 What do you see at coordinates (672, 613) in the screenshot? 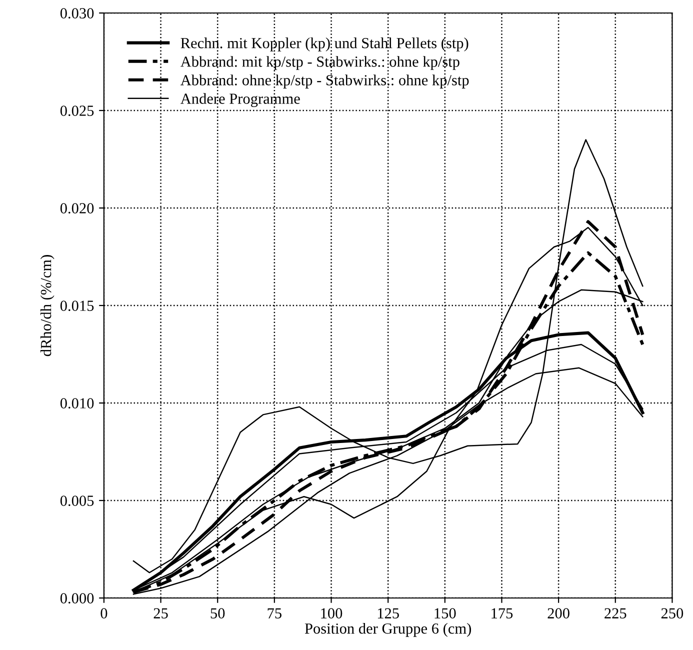
I see `x-tick-label: 250` at bounding box center [672, 613].